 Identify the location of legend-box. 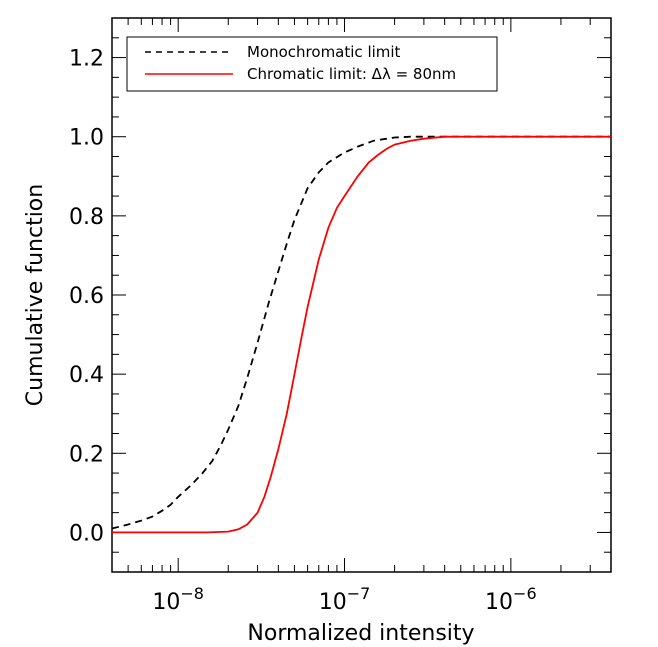
(312, 64).